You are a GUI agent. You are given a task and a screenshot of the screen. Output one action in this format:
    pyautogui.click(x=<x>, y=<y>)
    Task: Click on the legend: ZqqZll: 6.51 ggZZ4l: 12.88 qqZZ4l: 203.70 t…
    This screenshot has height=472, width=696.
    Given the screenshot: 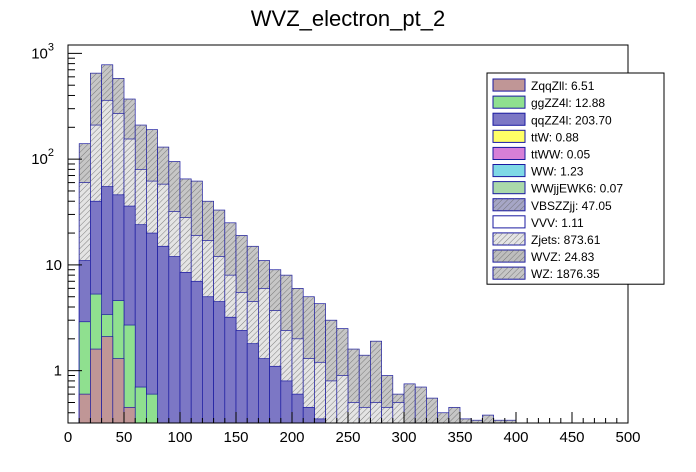 What is the action you would take?
    pyautogui.click(x=575, y=178)
    